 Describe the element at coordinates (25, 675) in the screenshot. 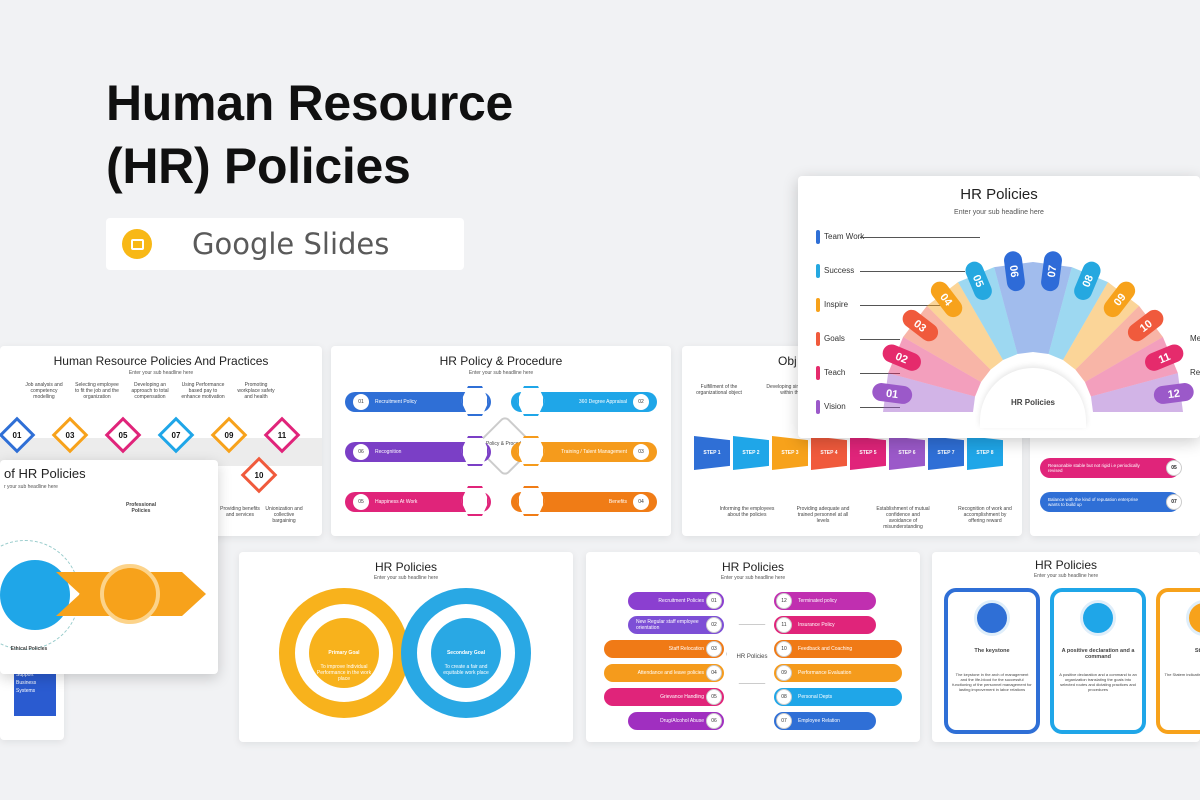

I see `item: Support` at that location.